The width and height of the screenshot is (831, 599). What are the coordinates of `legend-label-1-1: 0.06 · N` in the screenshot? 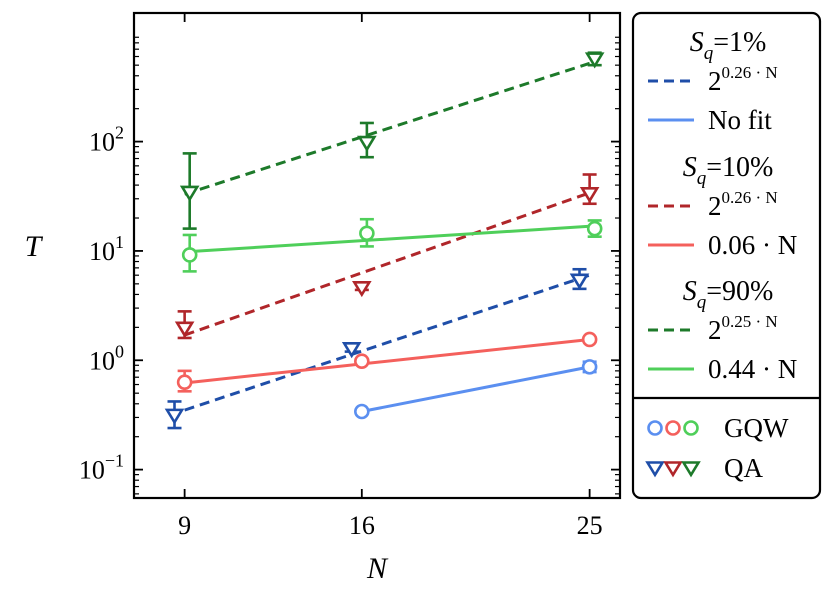 It's located at (752, 245).